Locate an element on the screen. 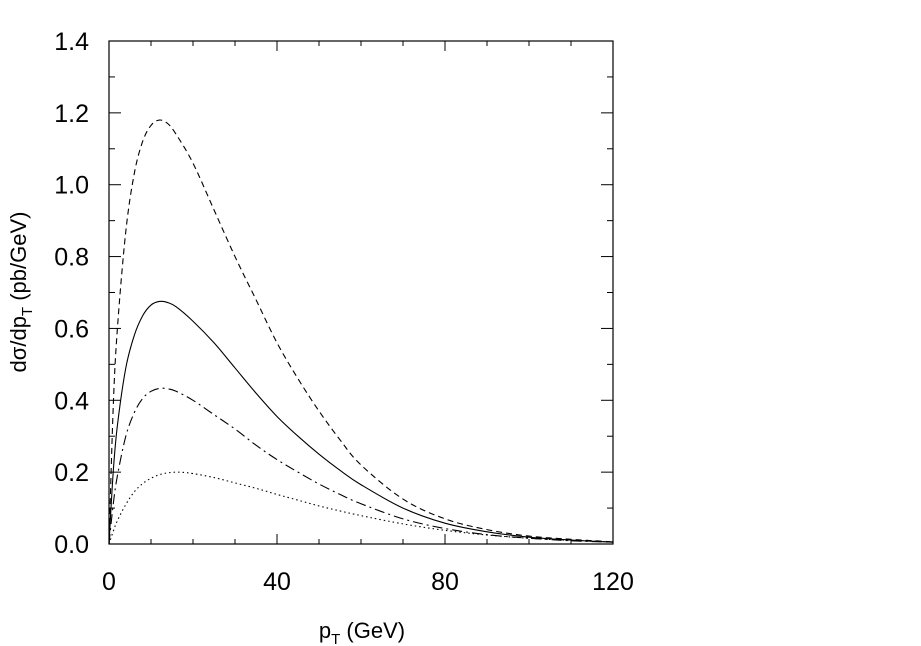 This screenshot has height=646, width=921. series-line-dotted is located at coordinates (361, 508).